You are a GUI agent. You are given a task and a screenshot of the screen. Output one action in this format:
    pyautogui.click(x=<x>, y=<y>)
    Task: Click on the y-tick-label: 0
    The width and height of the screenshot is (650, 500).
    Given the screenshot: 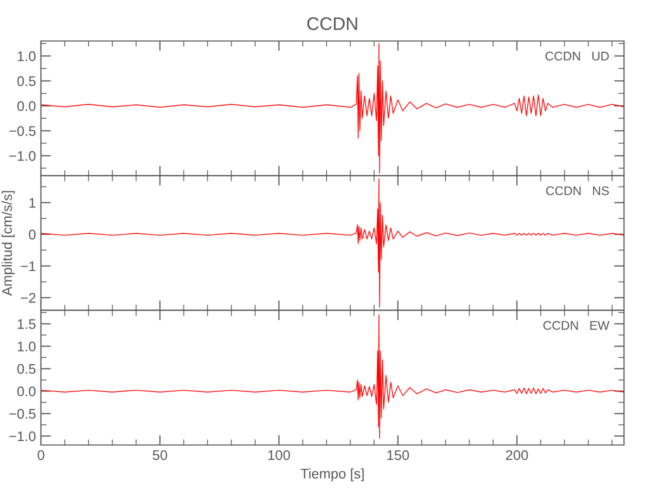 What is the action you would take?
    pyautogui.click(x=32, y=235)
    